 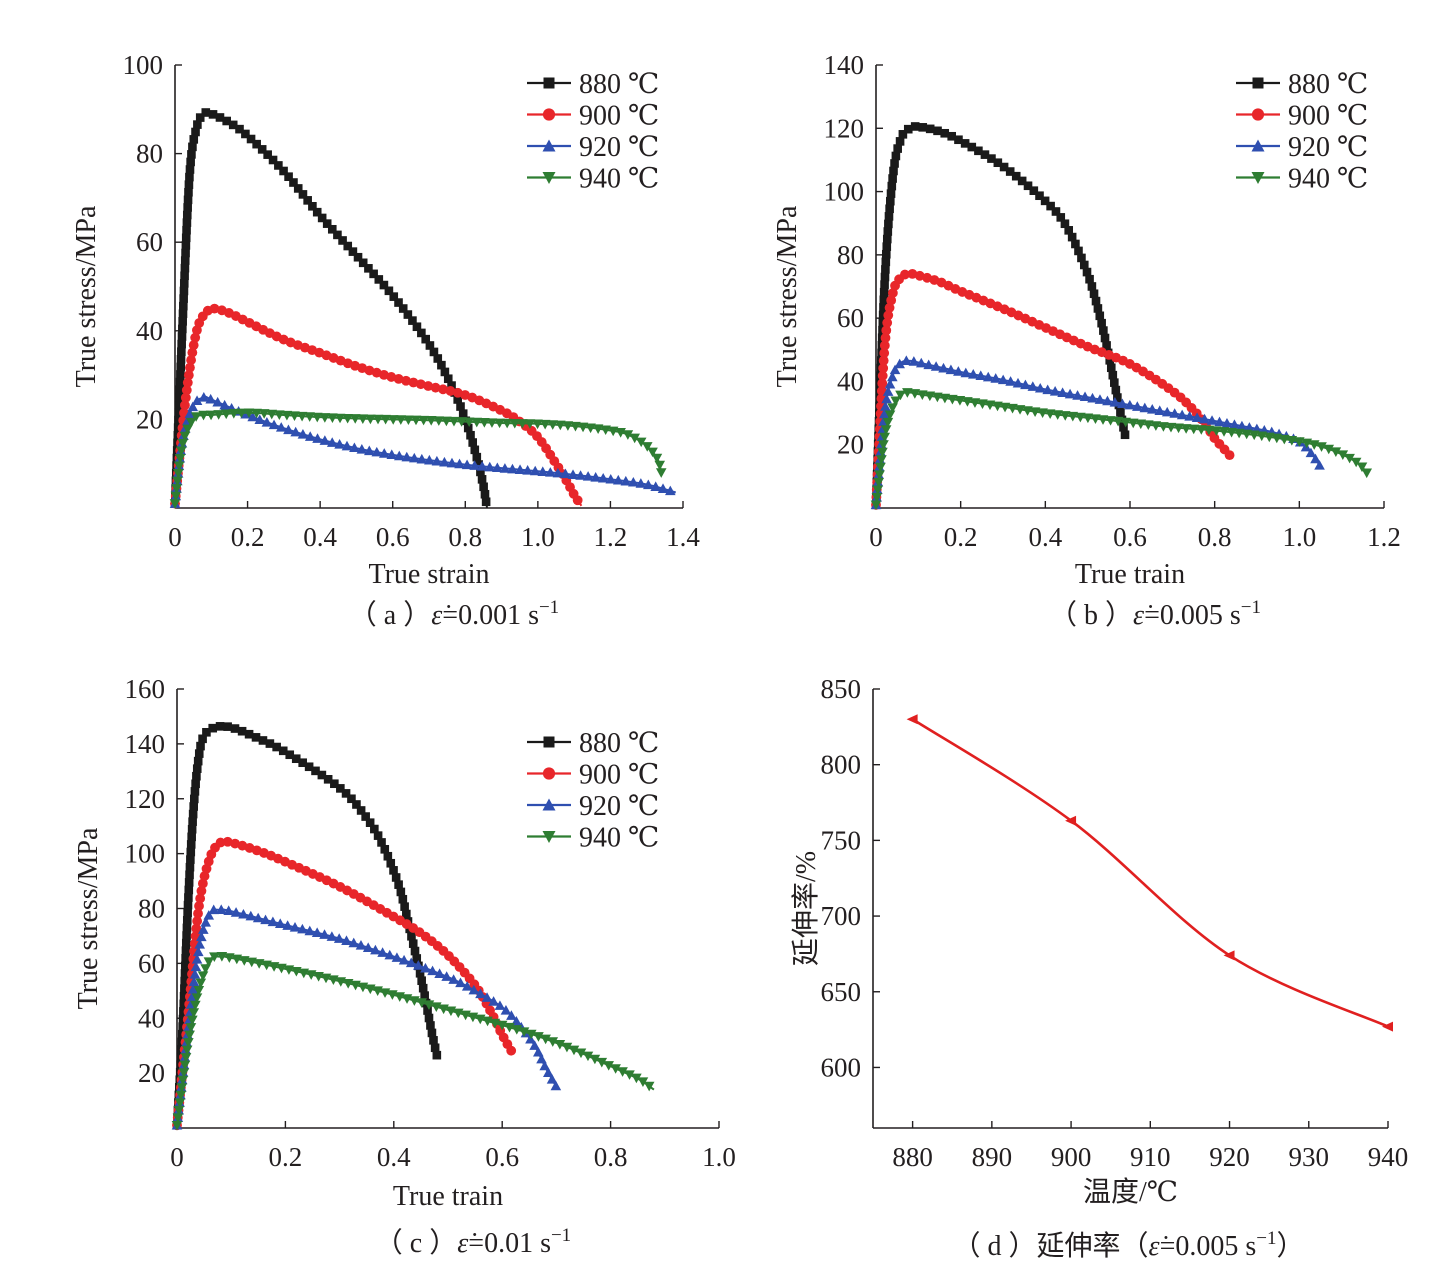 What do you see at coordinates (619, 116) in the screenshot?
I see `legend-label: 900 ℃` at bounding box center [619, 116].